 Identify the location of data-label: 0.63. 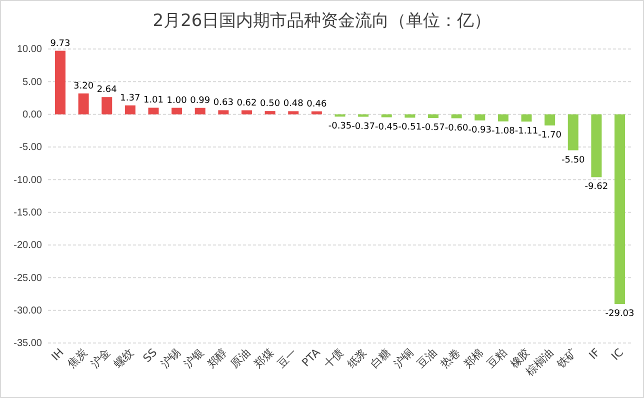
(223, 103).